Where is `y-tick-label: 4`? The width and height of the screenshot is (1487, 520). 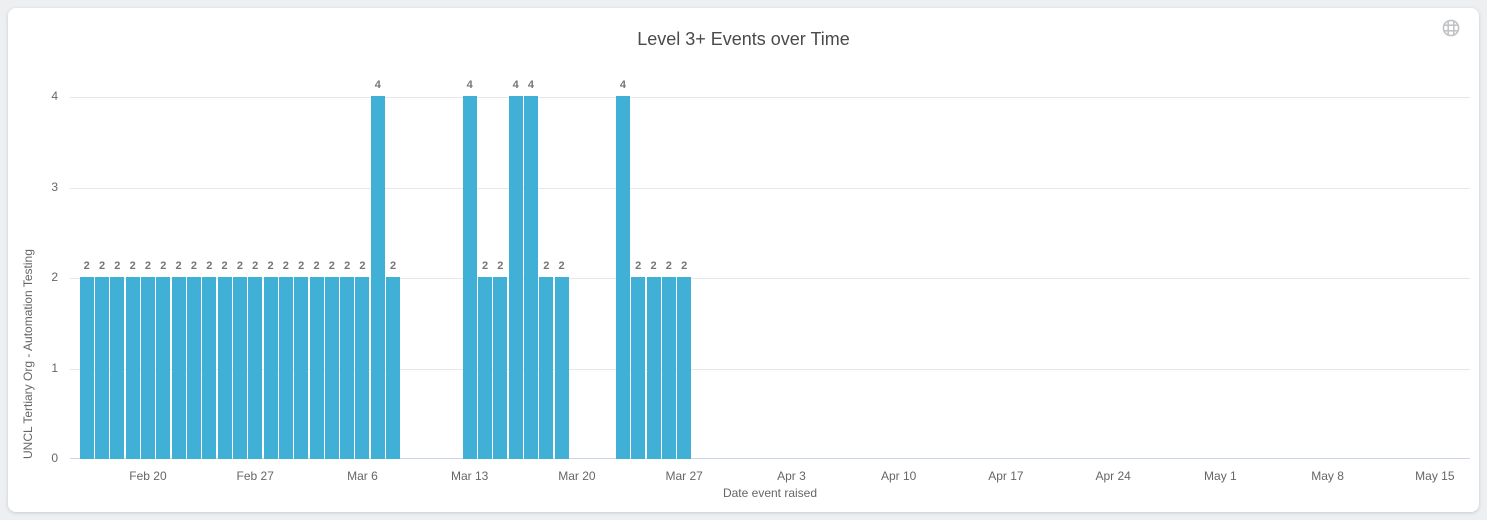 y-tick-label: 4 is located at coordinates (54, 96).